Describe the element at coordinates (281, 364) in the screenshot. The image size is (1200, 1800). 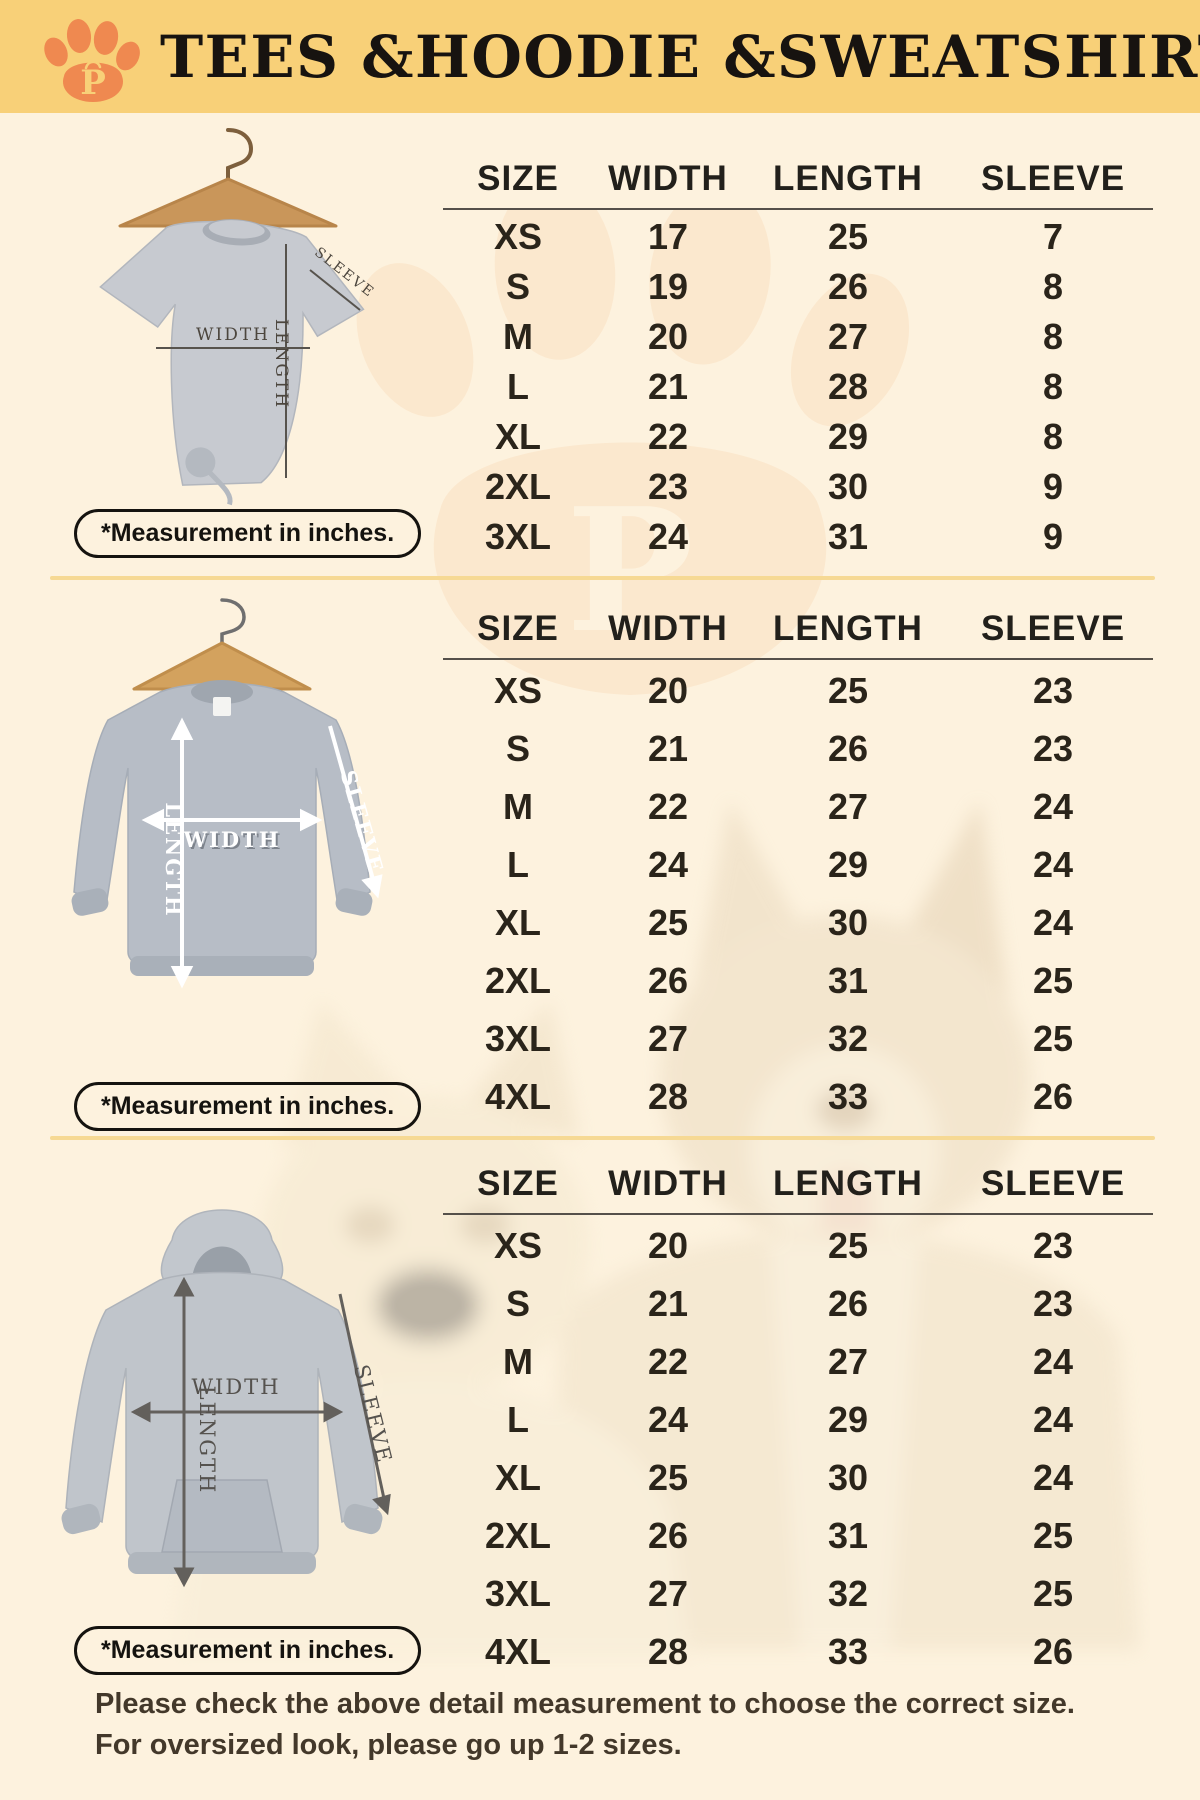
I see `tee-length-label: LENGTH` at that location.